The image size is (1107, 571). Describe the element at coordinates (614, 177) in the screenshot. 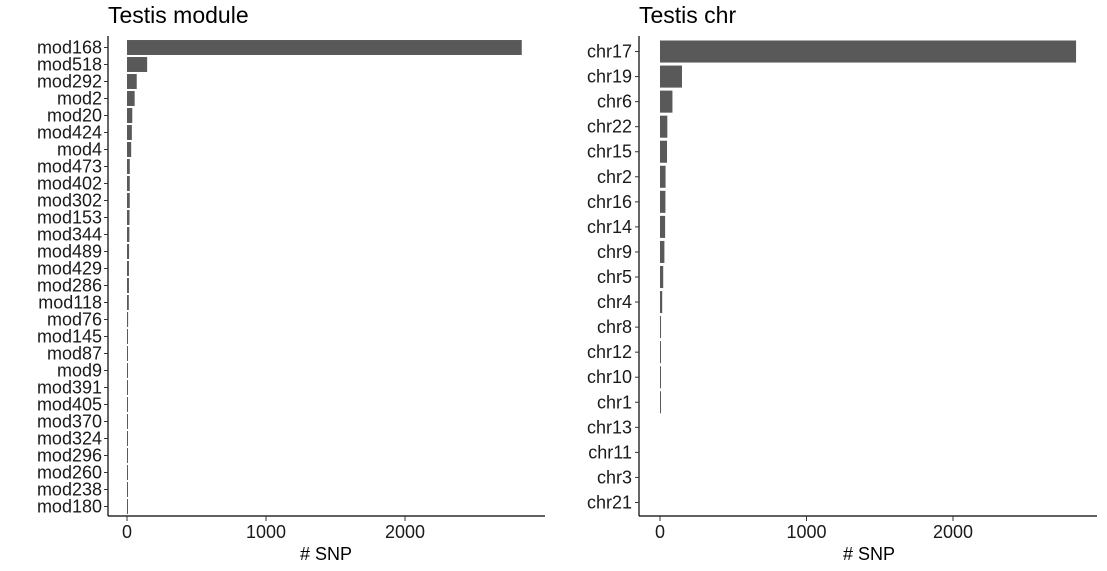

I see `y-tick-label: chr2` at that location.